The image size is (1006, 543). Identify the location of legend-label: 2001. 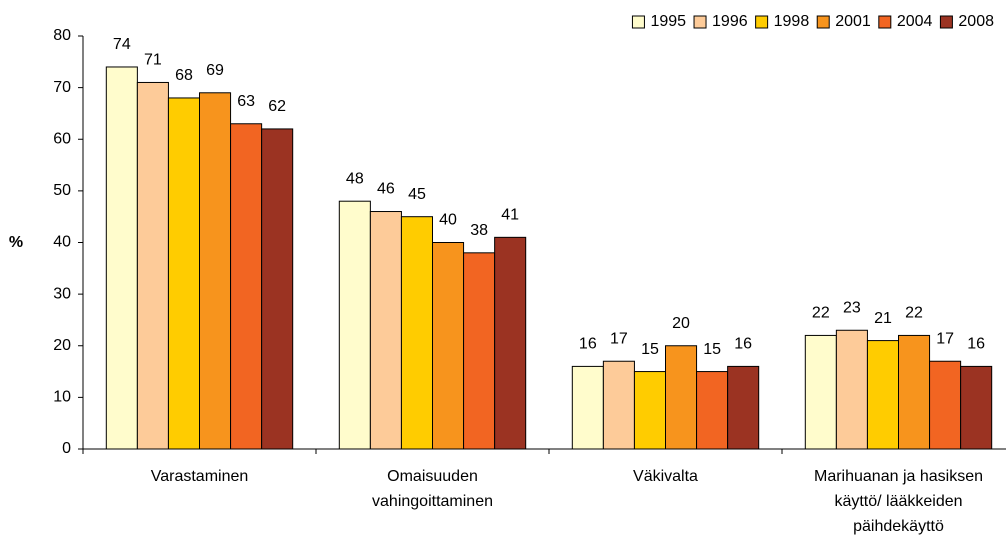
(853, 21).